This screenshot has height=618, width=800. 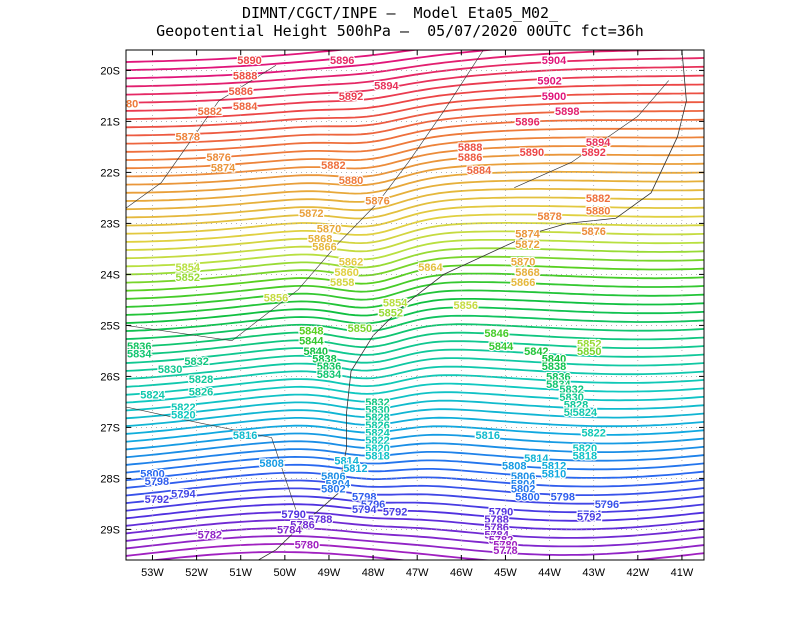 I want to click on contour-label: 5806, so click(x=523, y=477).